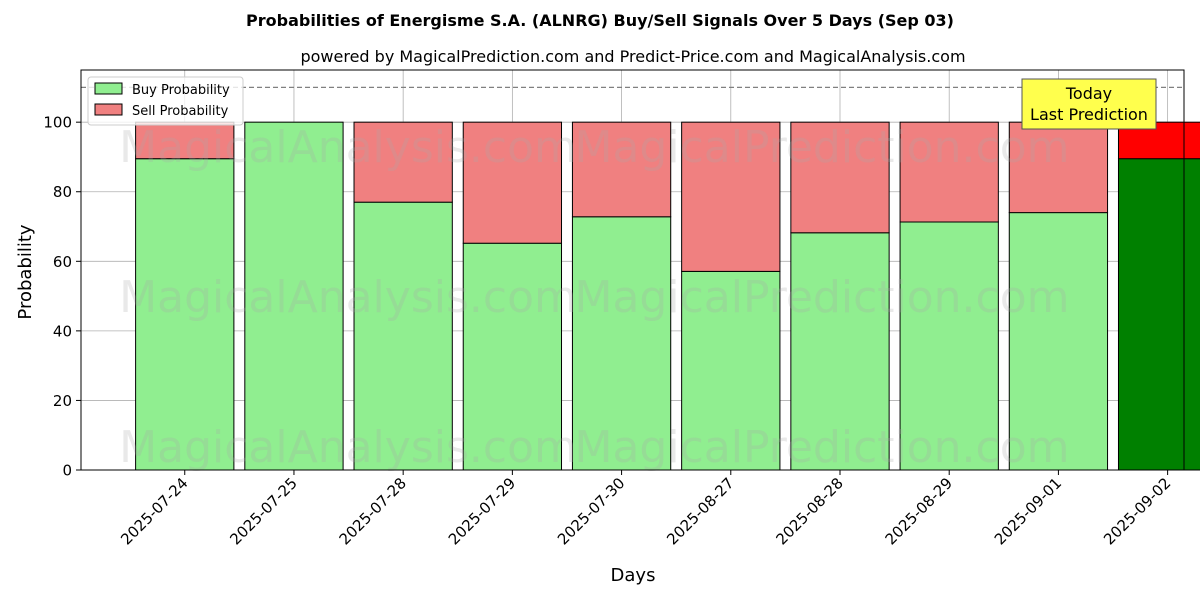  I want to click on watermark-2-1: MagicalPrediction.com, so click(822, 447).